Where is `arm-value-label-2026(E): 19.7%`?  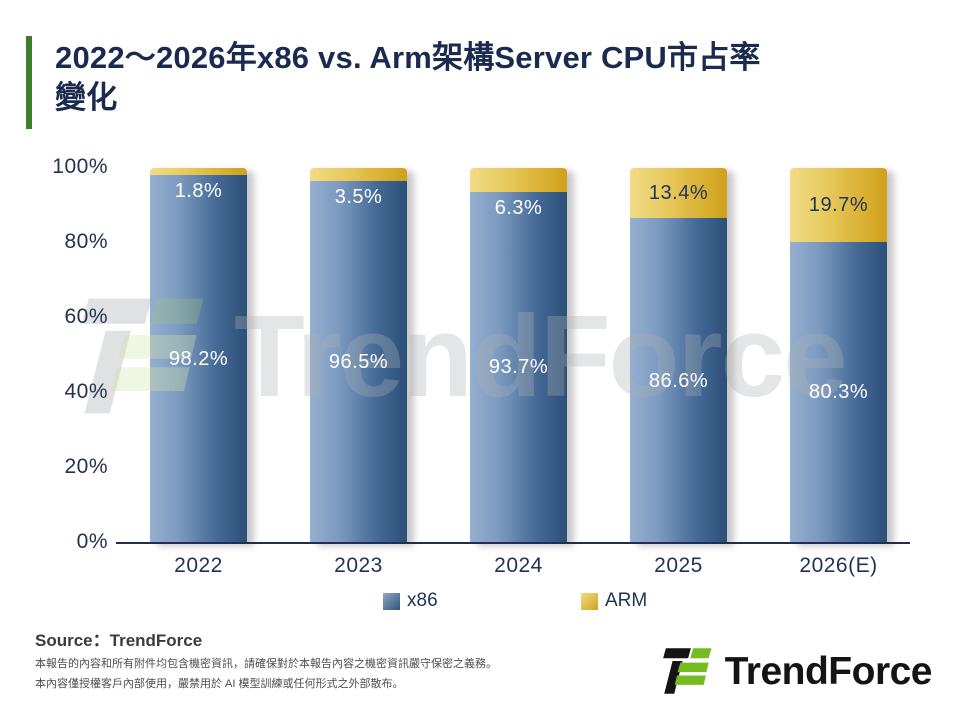
arm-value-label-2026(E): 19.7% is located at coordinates (838, 204).